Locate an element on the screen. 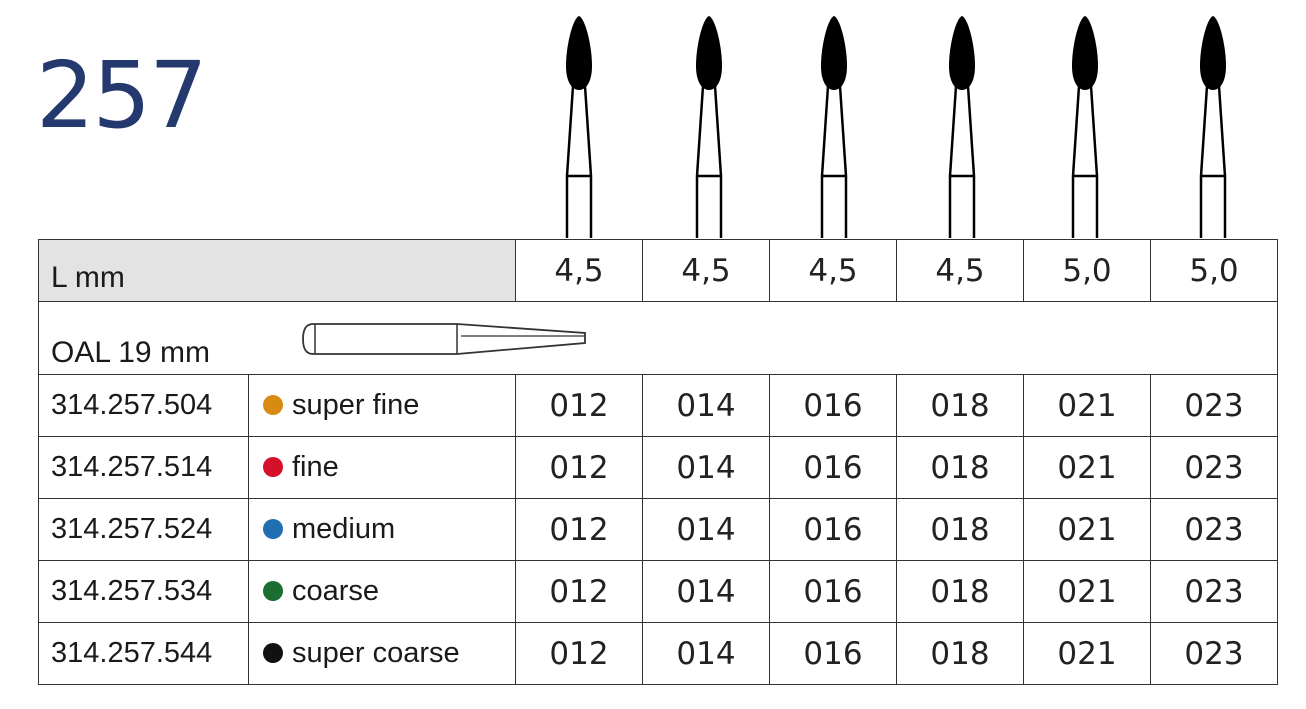 This screenshot has height=709, width=1306. product-row: 314.257.504 super fine 012 014 016 018 021 023 is located at coordinates (658, 405).